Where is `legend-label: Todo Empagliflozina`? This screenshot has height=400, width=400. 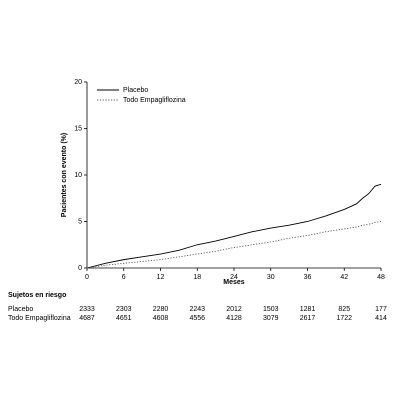
legend-label: Todo Empagliflozina is located at coordinates (154, 100).